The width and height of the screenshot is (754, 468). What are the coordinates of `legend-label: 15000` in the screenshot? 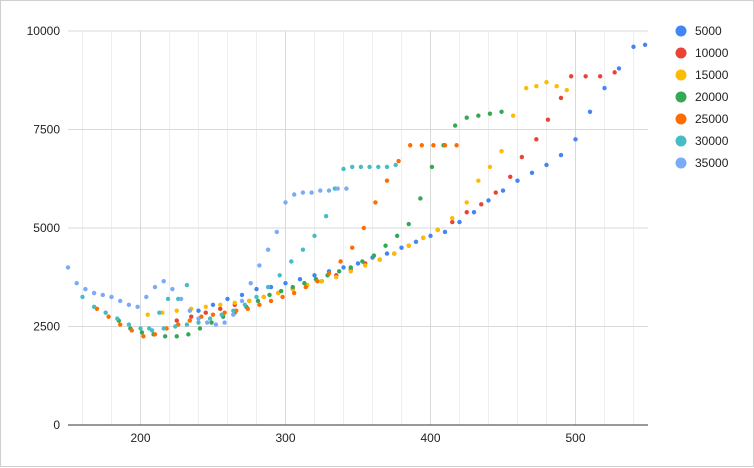 It's located at (712, 75).